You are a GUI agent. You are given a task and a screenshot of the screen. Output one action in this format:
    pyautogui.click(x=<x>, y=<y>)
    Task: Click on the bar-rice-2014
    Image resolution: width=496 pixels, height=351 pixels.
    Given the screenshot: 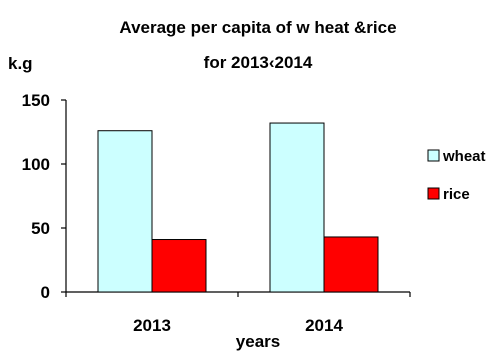 What is the action you would take?
    pyautogui.click(x=351, y=264)
    